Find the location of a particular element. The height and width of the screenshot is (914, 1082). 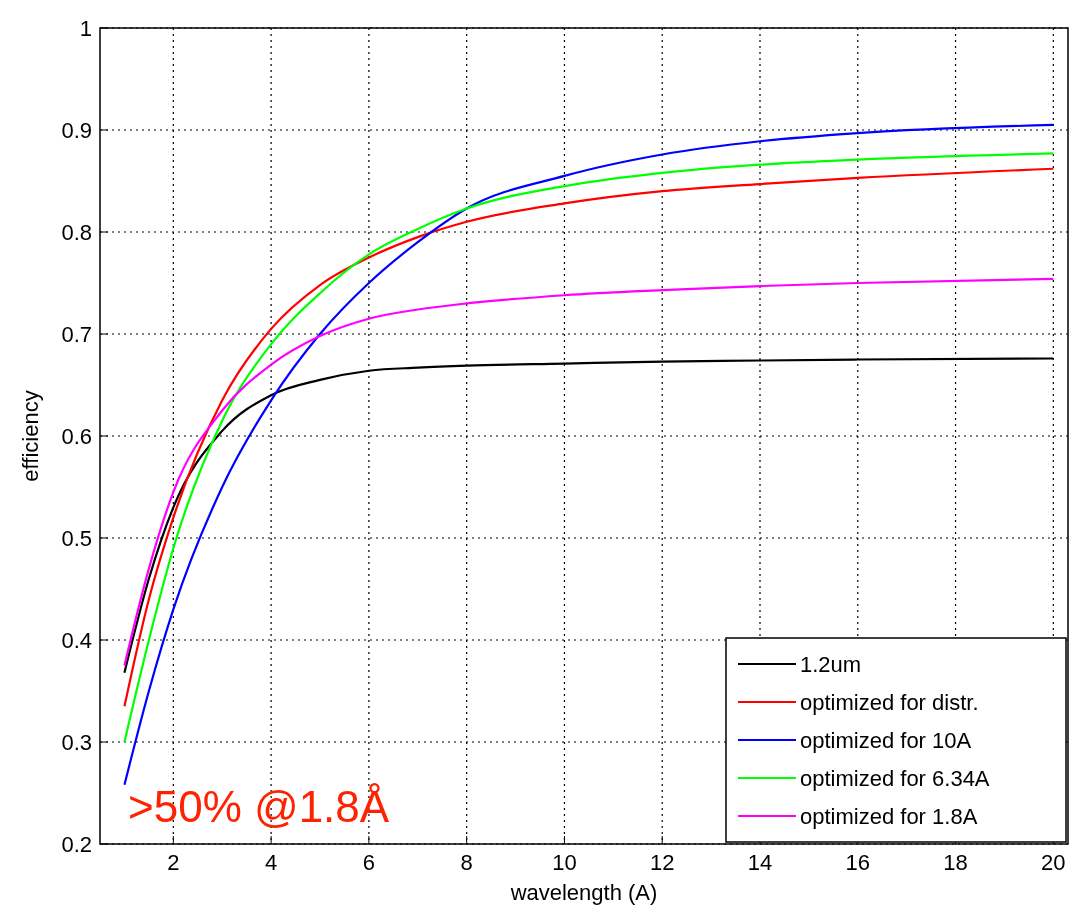

annotation: >50% @1.8Å is located at coordinates (259, 806).